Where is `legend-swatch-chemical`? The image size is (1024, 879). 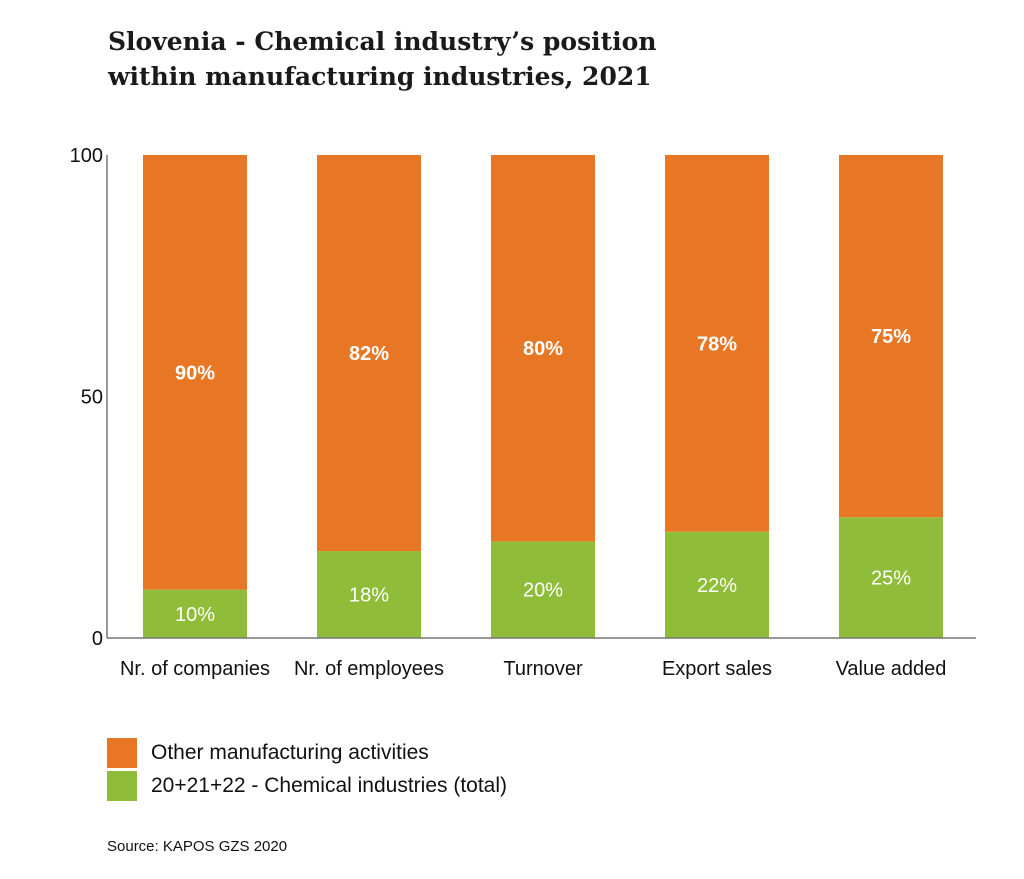 legend-swatch-chemical is located at coordinates (122, 786).